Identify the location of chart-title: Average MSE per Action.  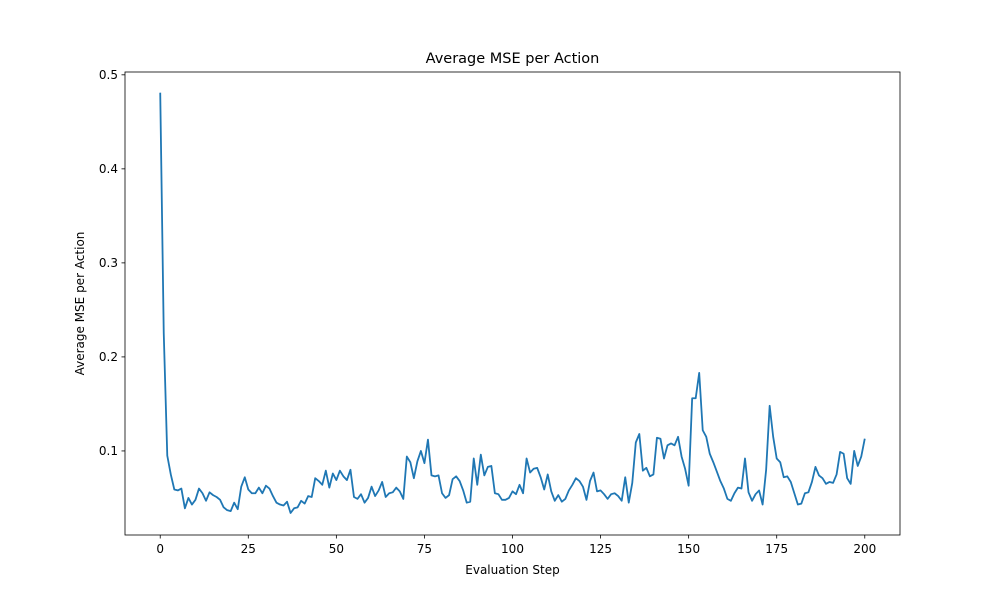
(513, 59).